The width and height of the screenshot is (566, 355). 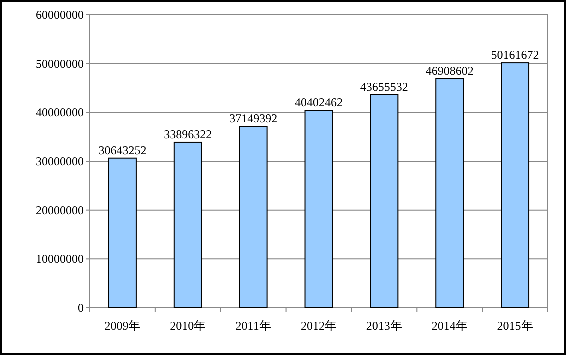 What do you see at coordinates (60, 210) in the screenshot?
I see `ytick: 20000000` at bounding box center [60, 210].